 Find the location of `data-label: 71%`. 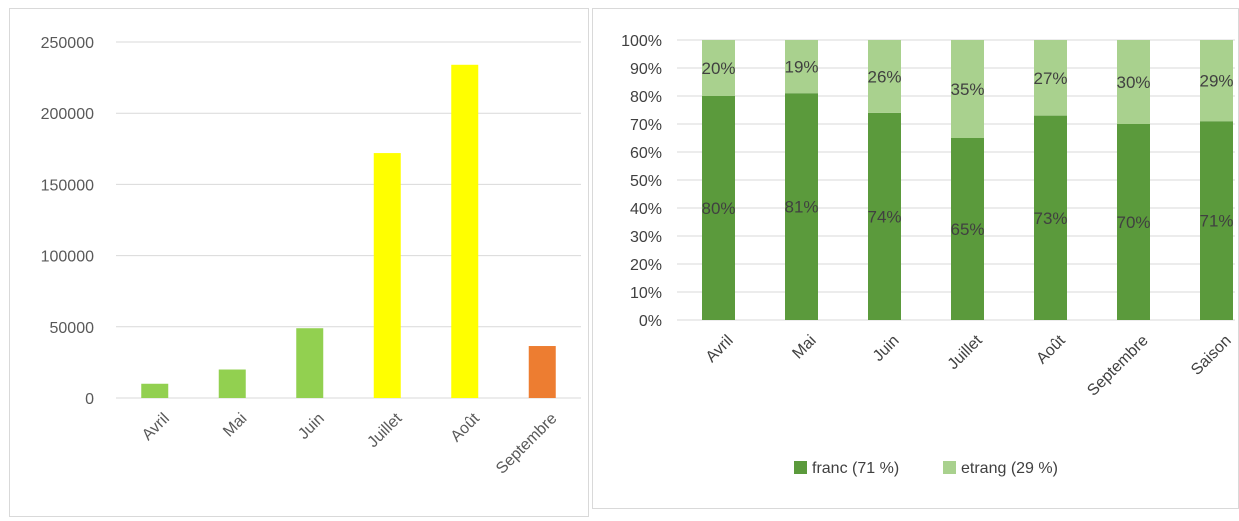

data-label: 71% is located at coordinates (1216, 221).